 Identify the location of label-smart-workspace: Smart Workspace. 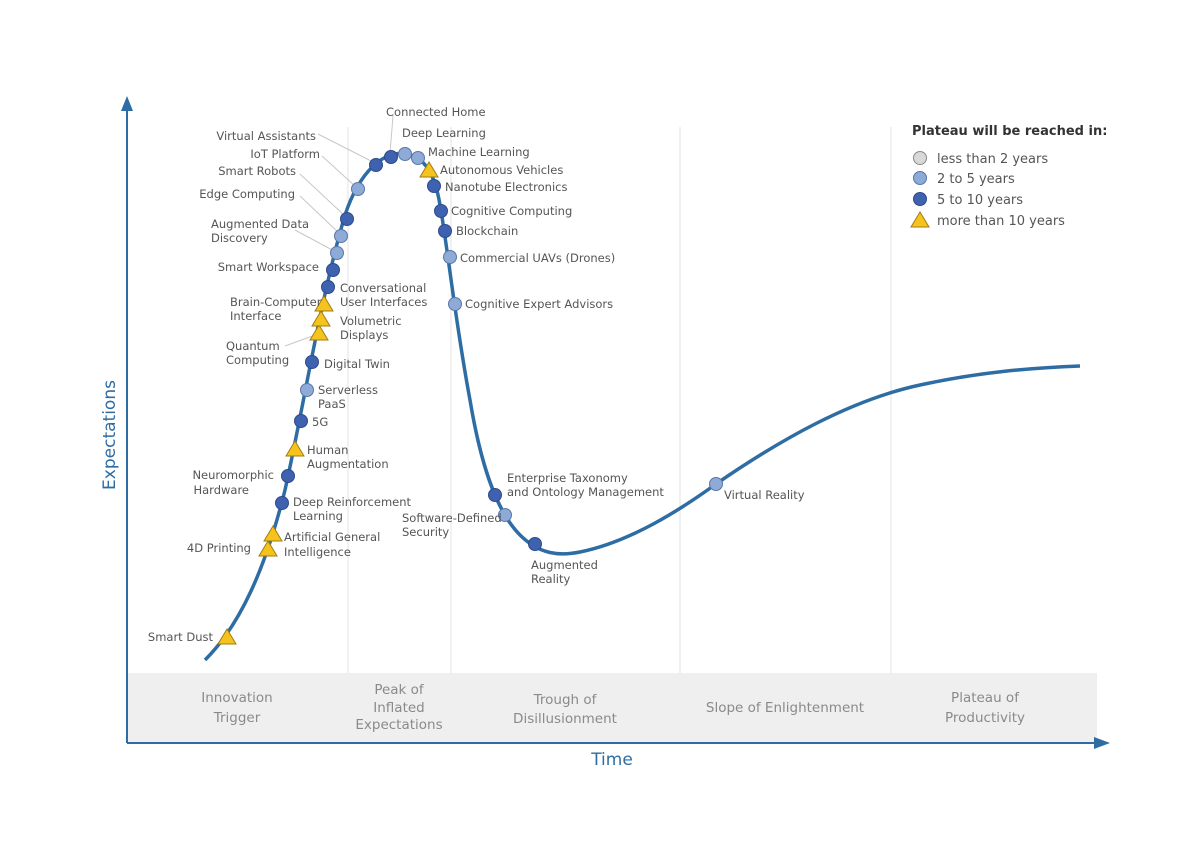
(268, 267).